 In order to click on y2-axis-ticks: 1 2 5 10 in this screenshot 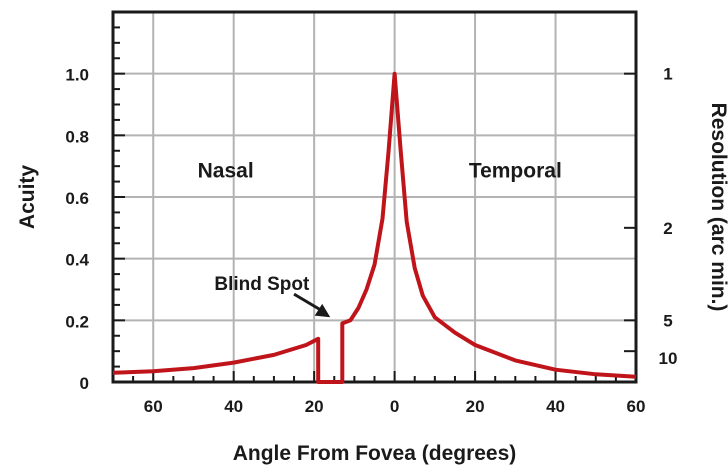, I will do `click(651, 216)`.